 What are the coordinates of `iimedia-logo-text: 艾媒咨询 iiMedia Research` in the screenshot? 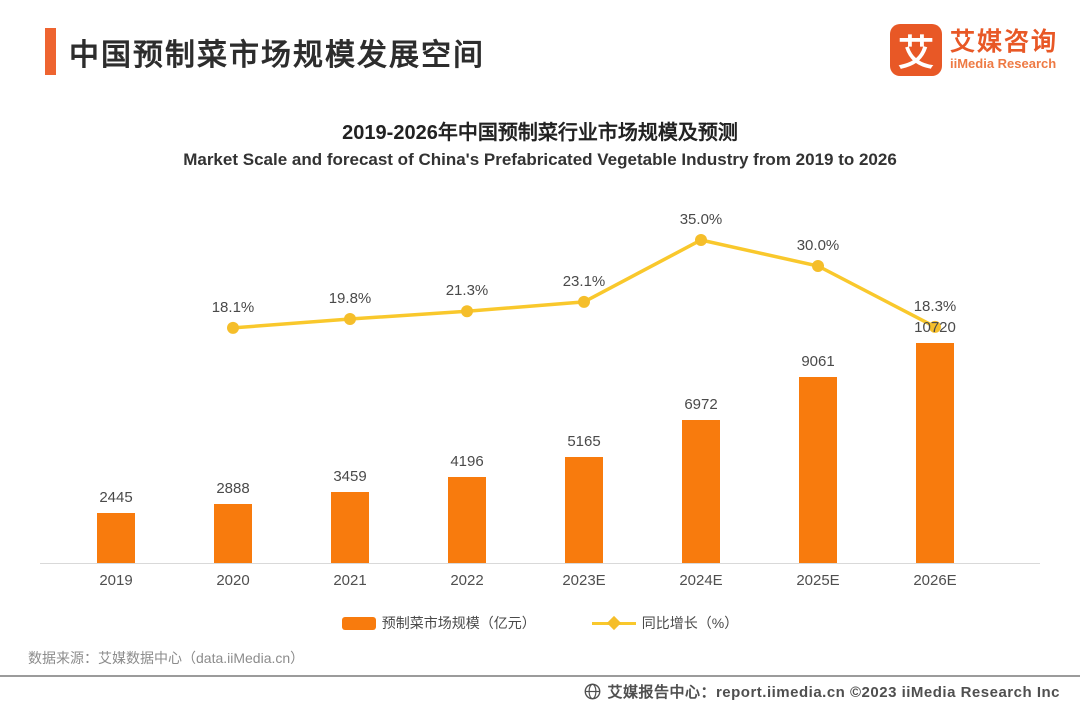 It's located at (1004, 50).